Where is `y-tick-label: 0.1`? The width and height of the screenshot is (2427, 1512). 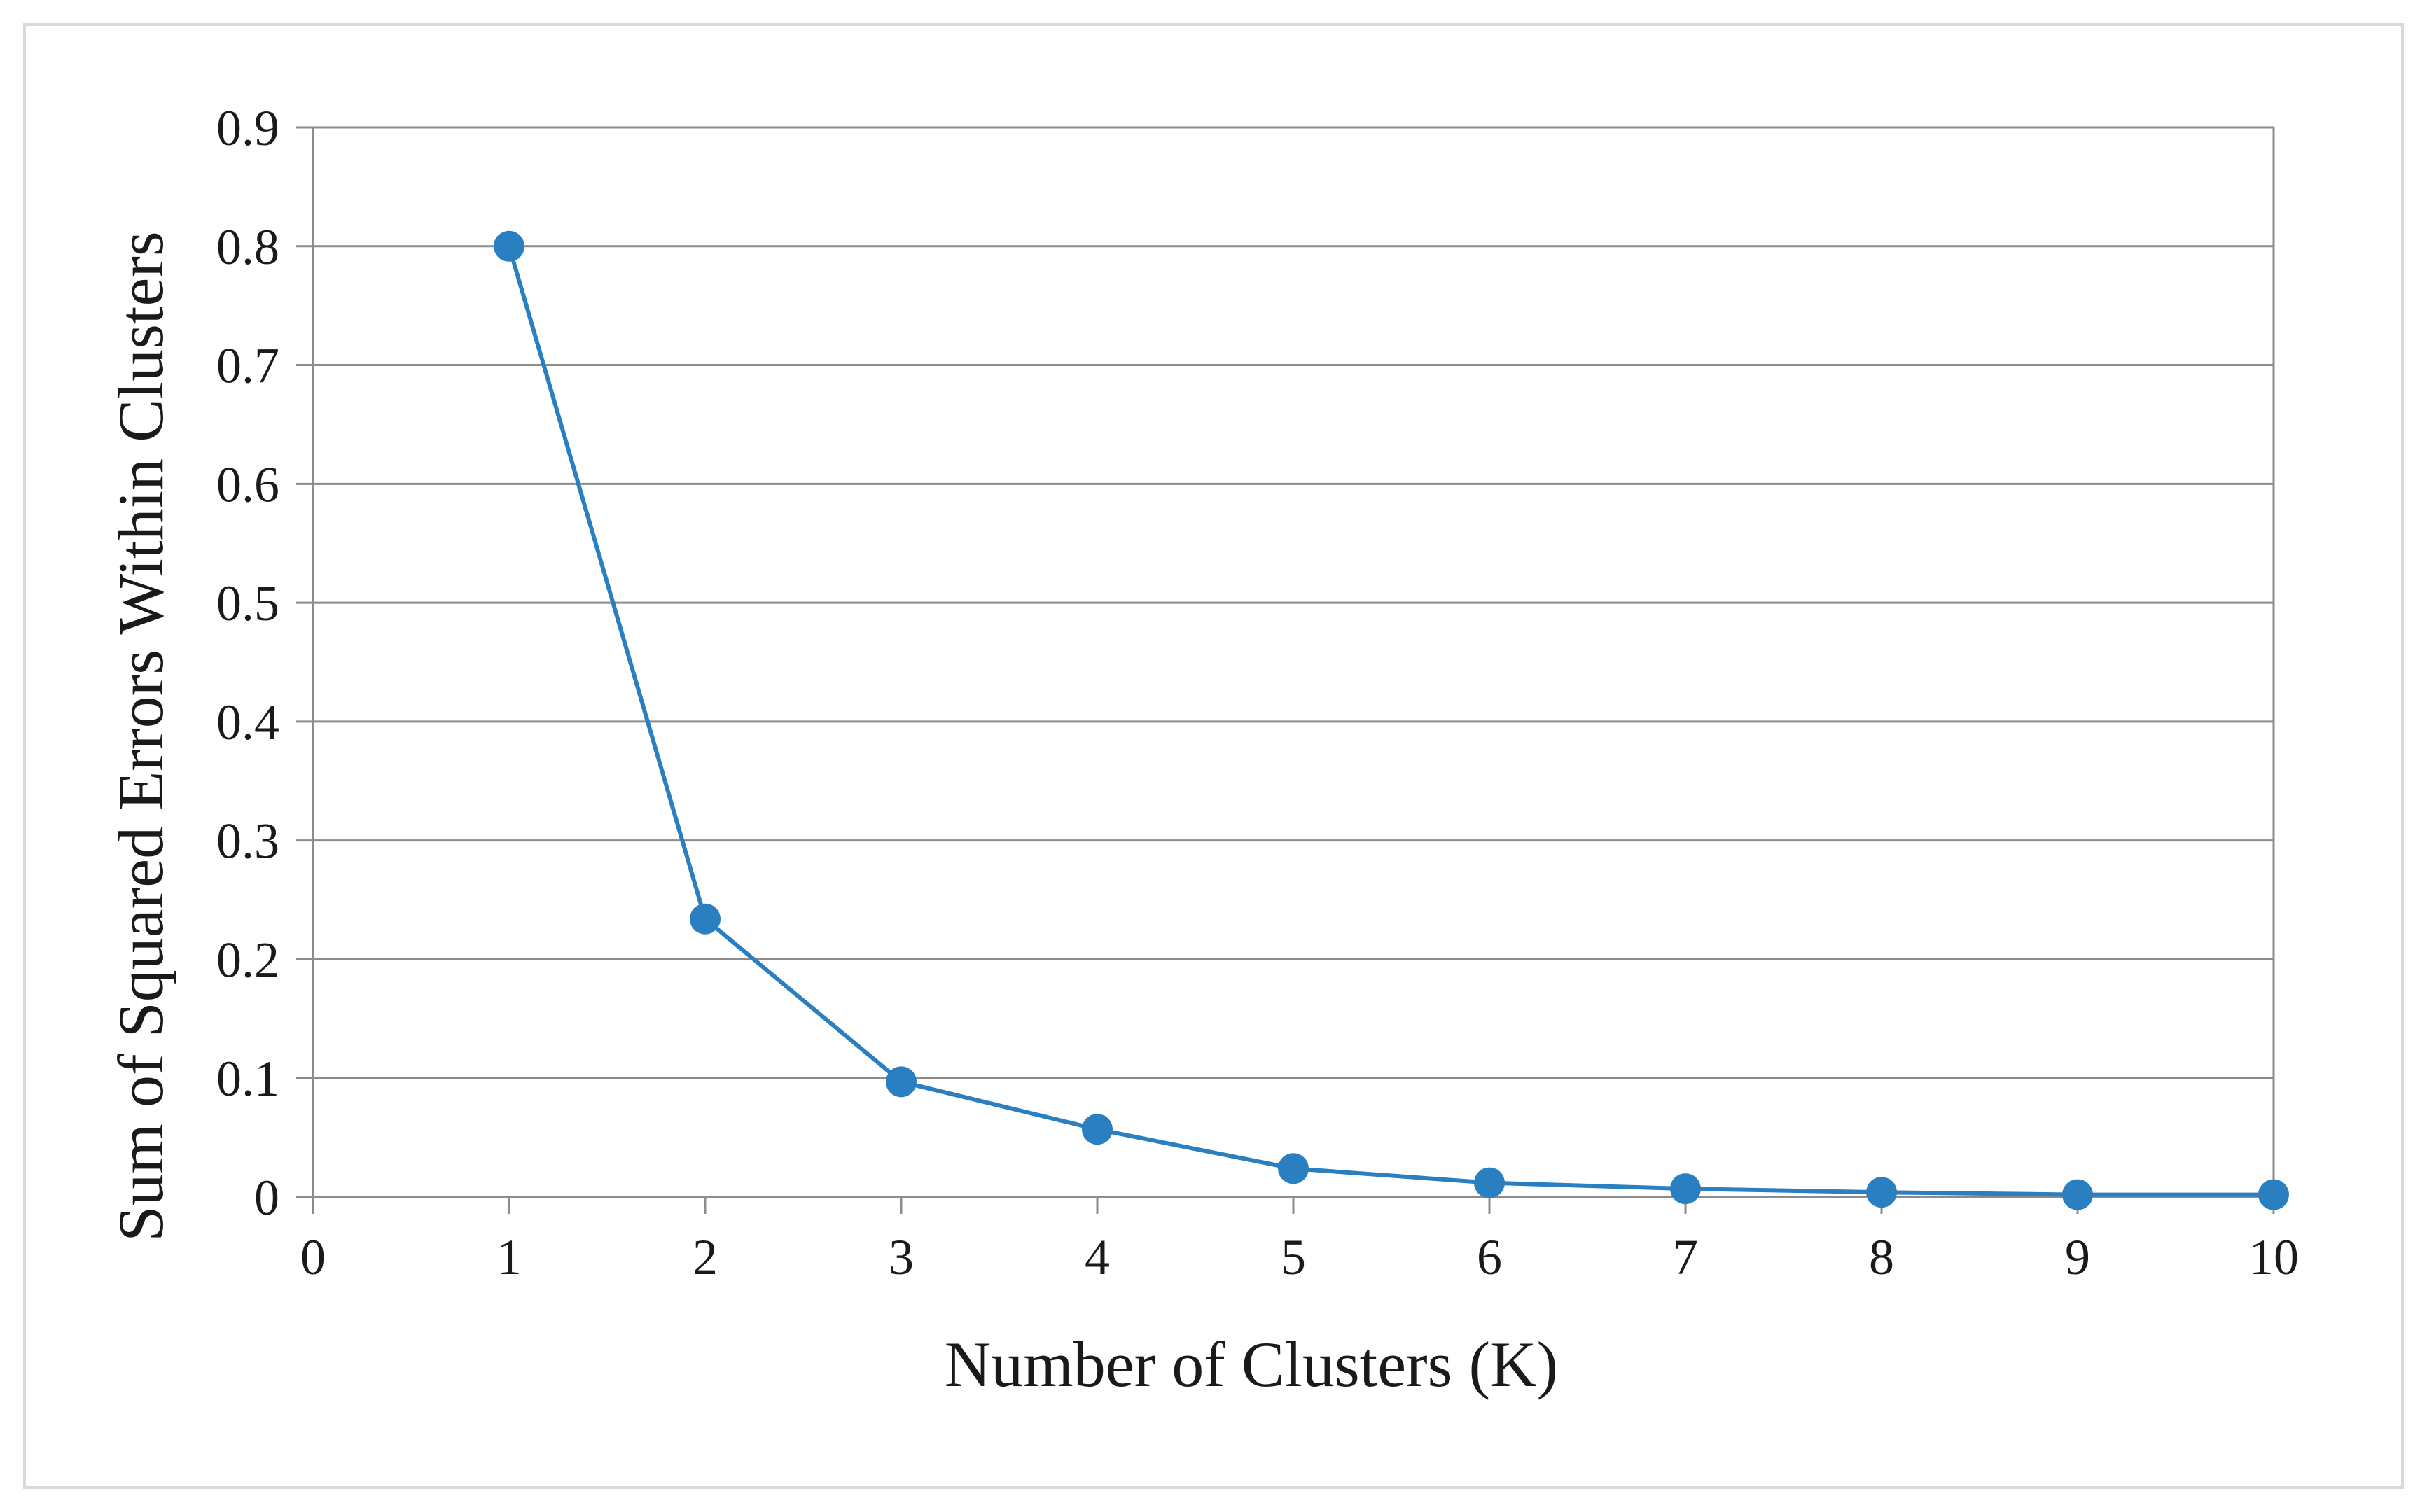
y-tick-label: 0.1 is located at coordinates (247, 1079).